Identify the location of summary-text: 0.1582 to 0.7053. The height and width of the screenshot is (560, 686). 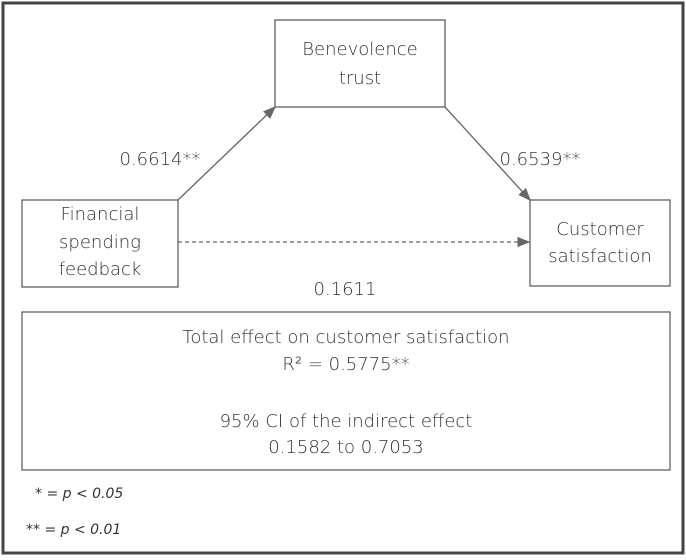
(345, 447).